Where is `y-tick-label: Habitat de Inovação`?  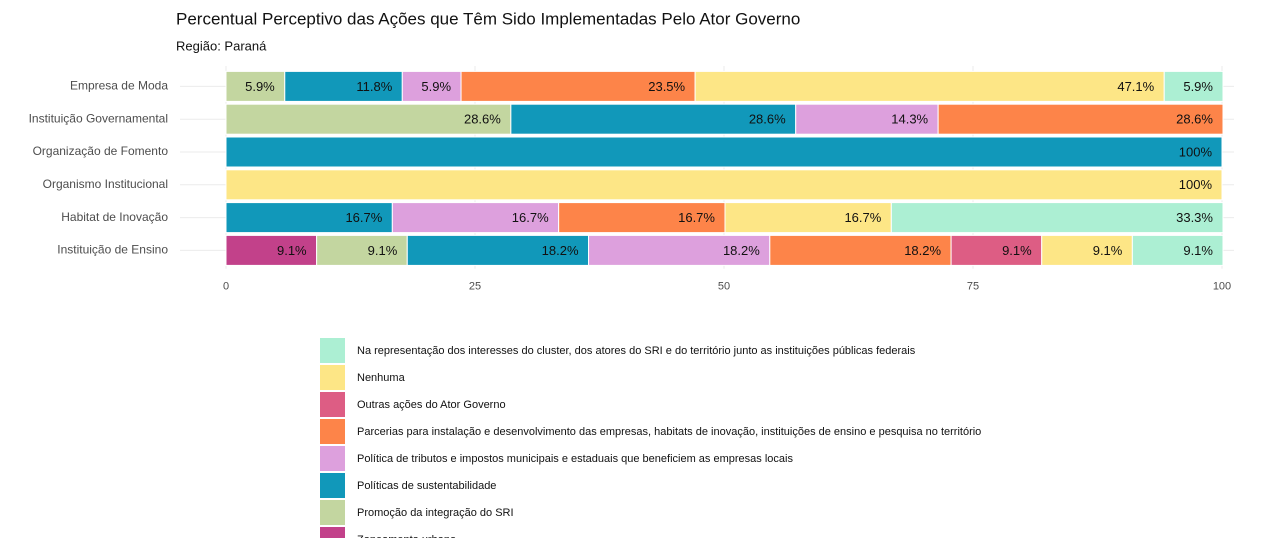 y-tick-label: Habitat de Inovação is located at coordinates (114, 217).